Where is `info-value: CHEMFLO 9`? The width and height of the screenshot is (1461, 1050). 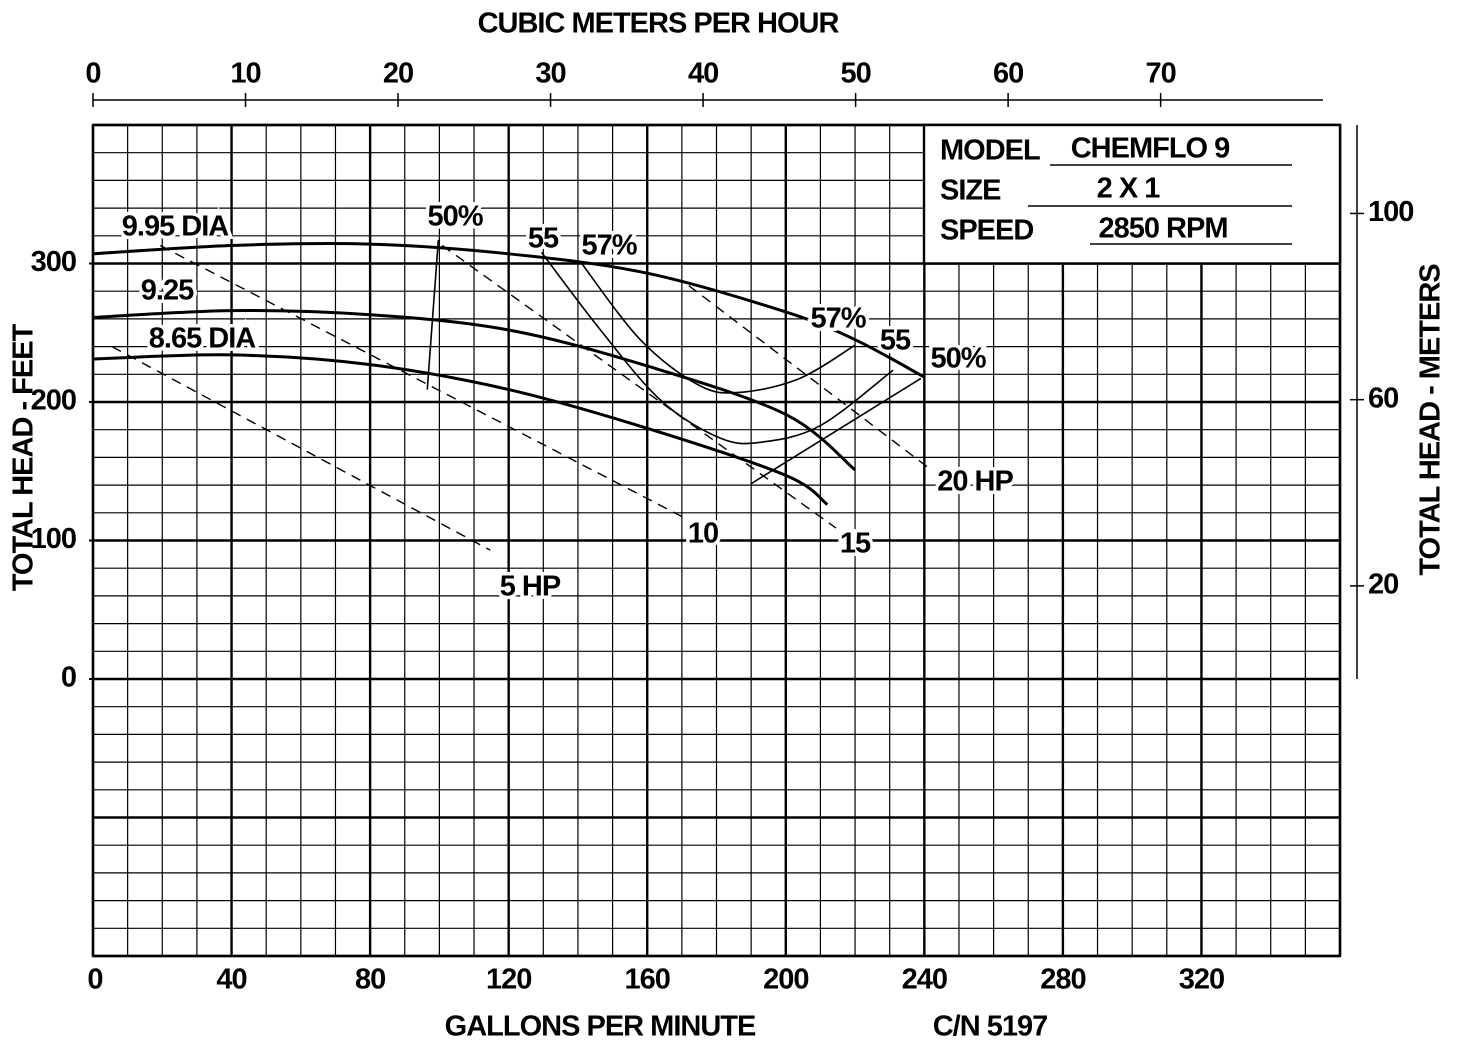
info-value: CHEMFLO 9 is located at coordinates (1150, 149).